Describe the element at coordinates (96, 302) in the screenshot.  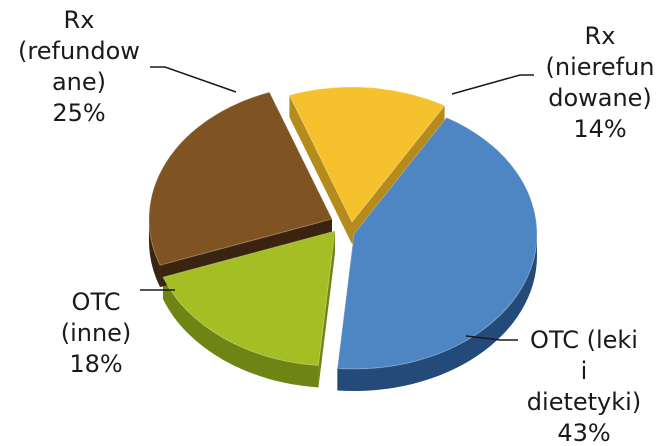
I see `slice-category-label: OTC` at that location.